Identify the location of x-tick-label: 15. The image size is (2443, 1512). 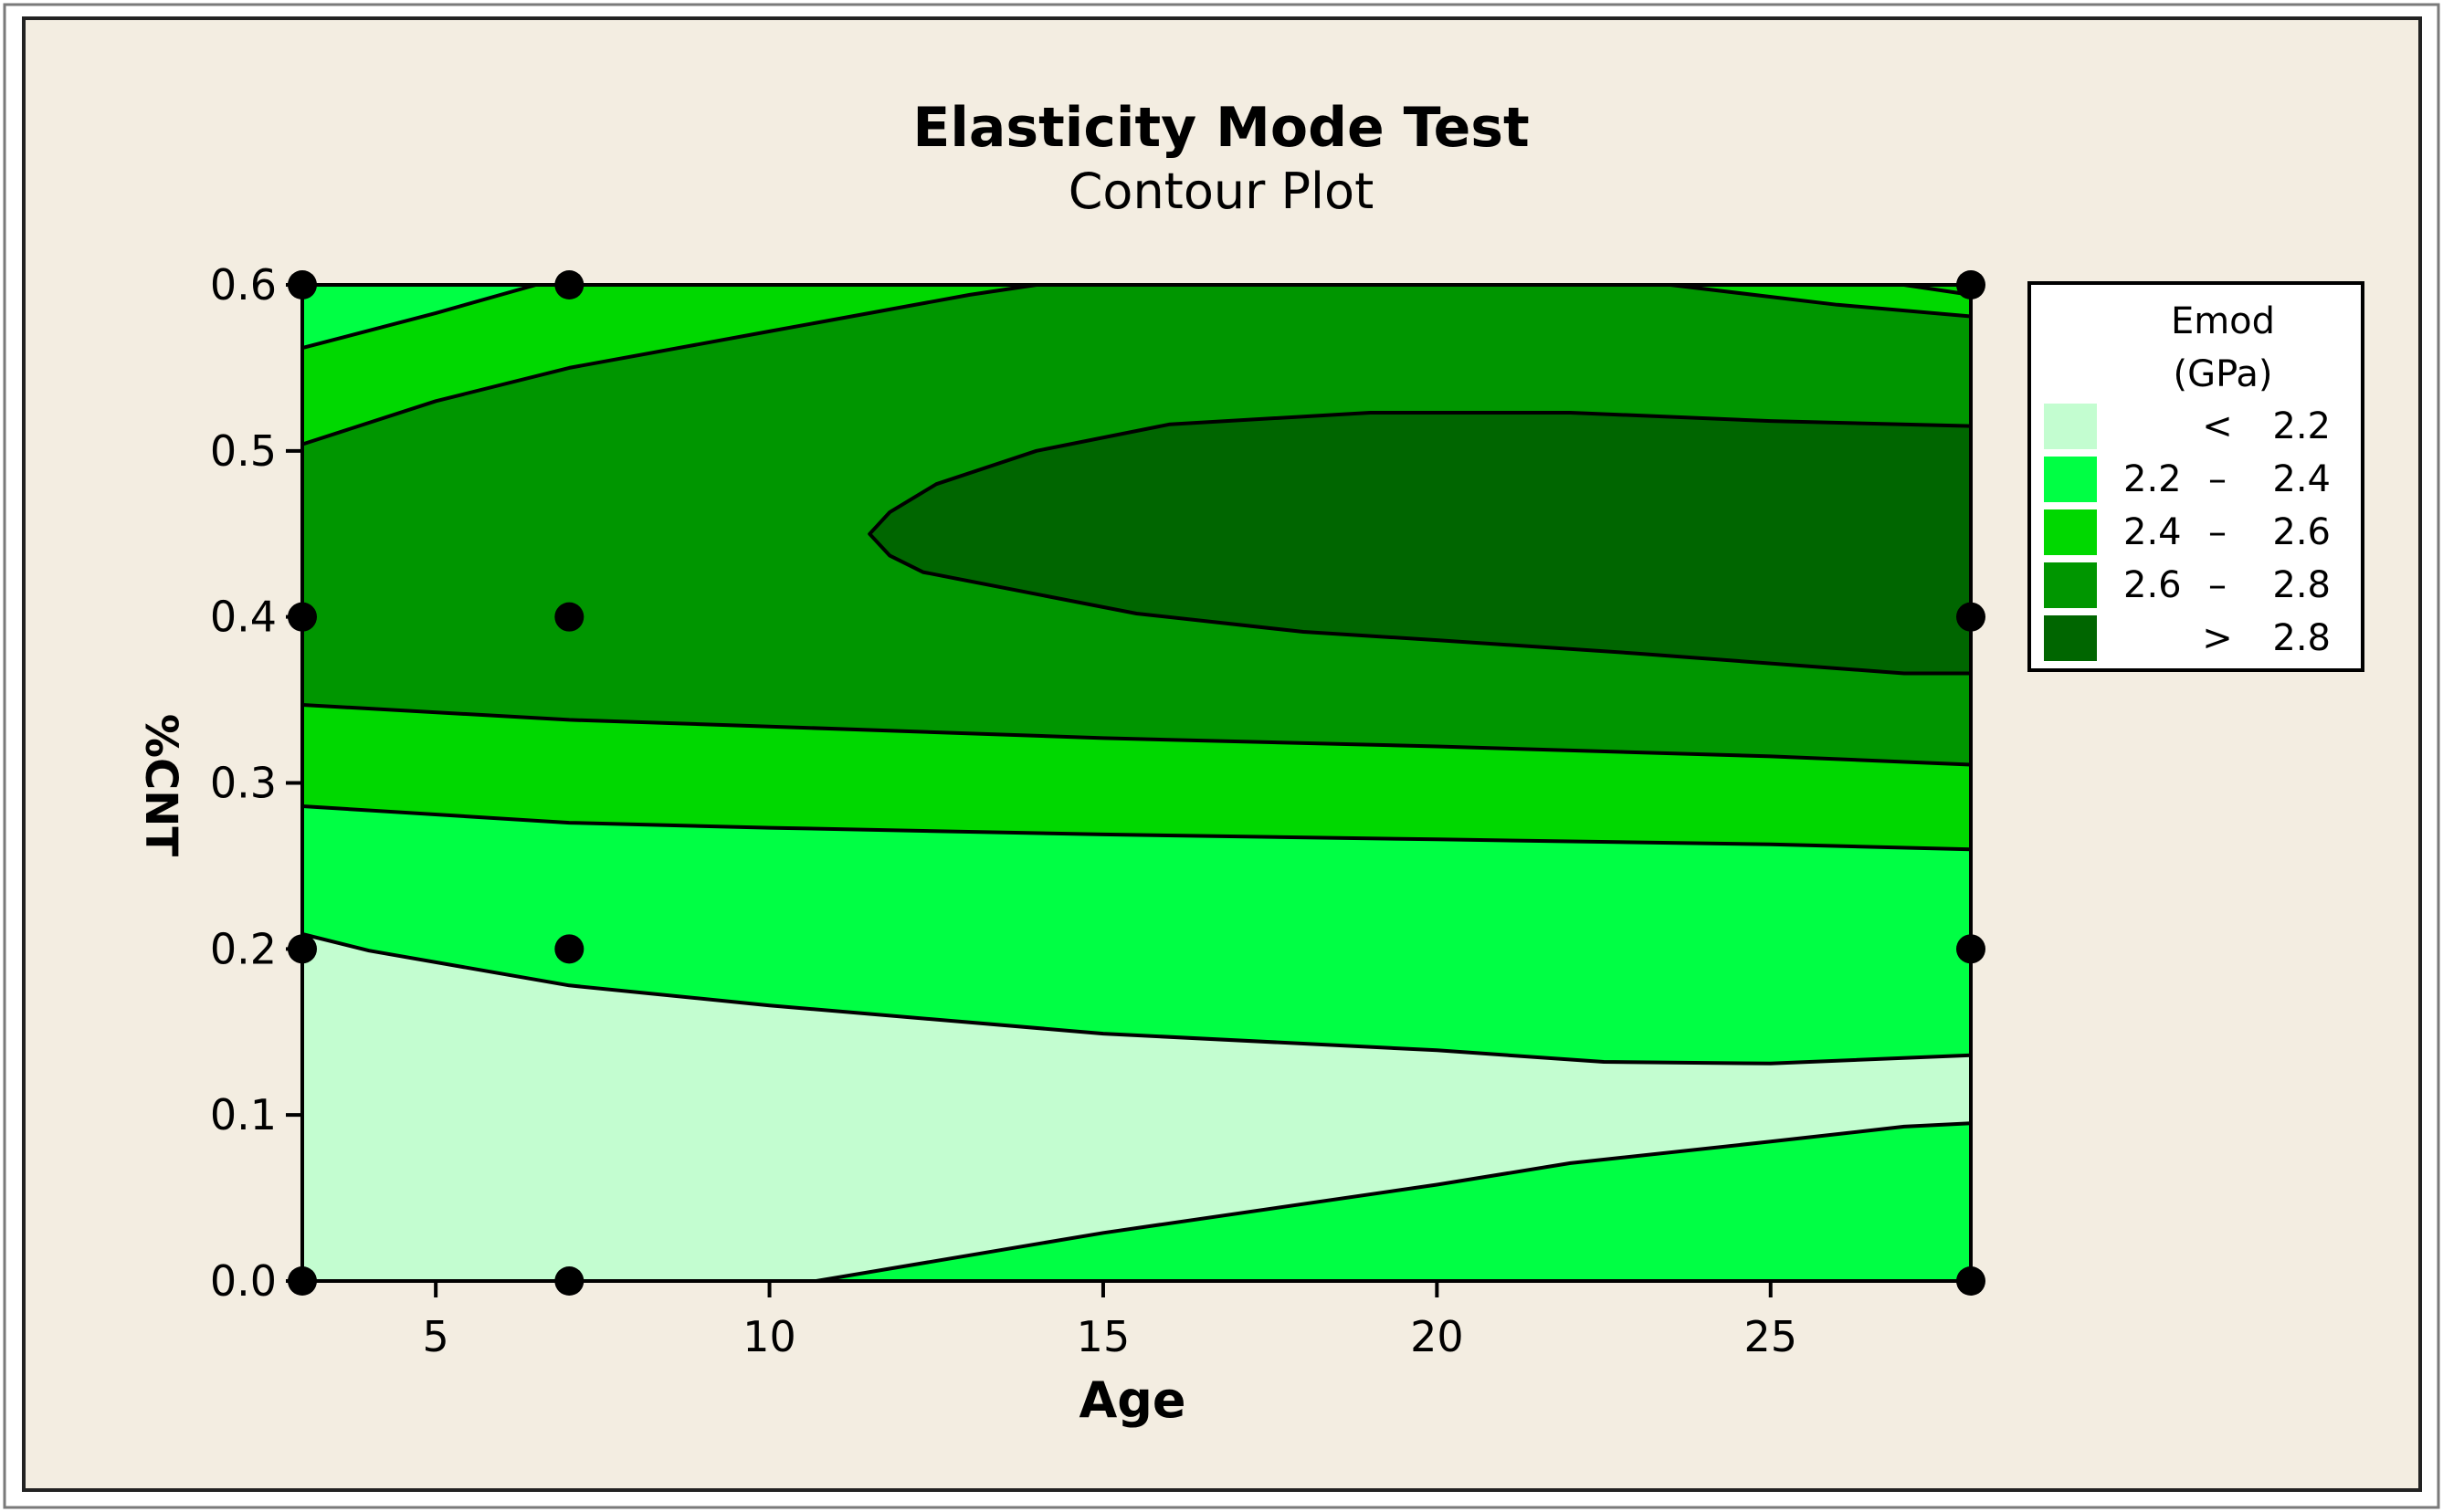
(1104, 1336).